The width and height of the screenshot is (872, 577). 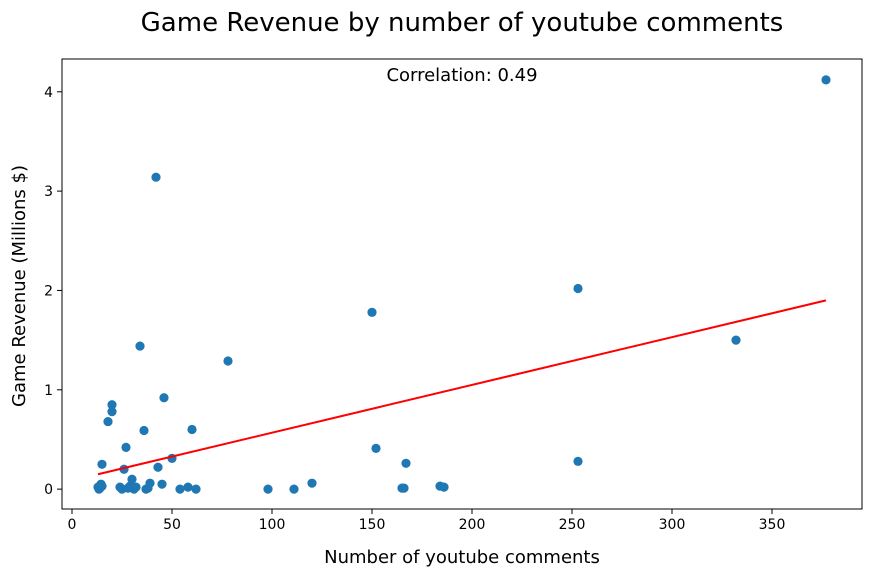 What do you see at coordinates (461, 75) in the screenshot?
I see `correlation-annotation: Correlation: 0.49` at bounding box center [461, 75].